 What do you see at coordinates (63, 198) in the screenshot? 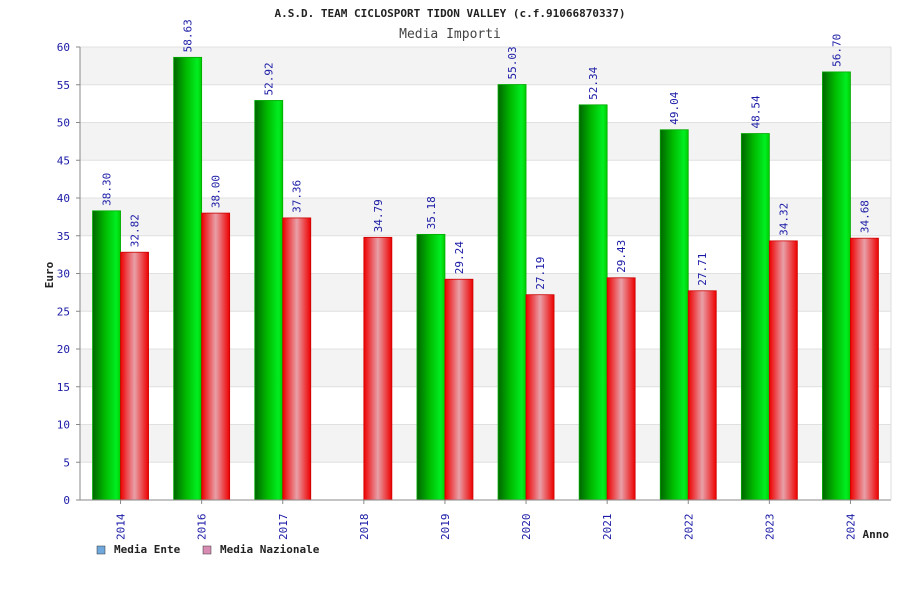
I see `y-tick-label: 40` at bounding box center [63, 198].